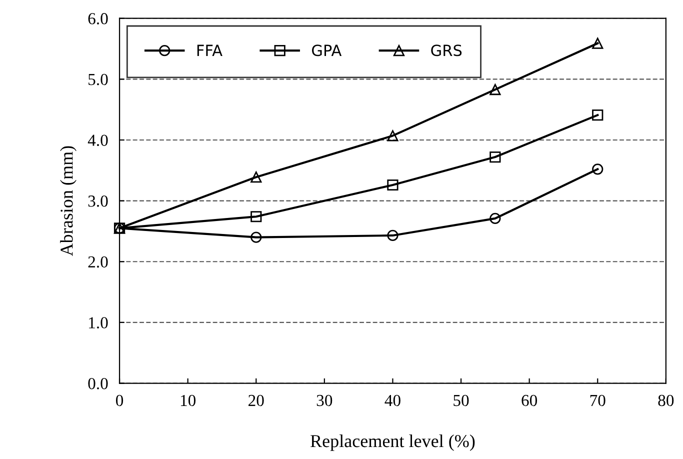 The width and height of the screenshot is (683, 459). Describe the element at coordinates (666, 400) in the screenshot. I see `x-tick-label: 80` at that location.